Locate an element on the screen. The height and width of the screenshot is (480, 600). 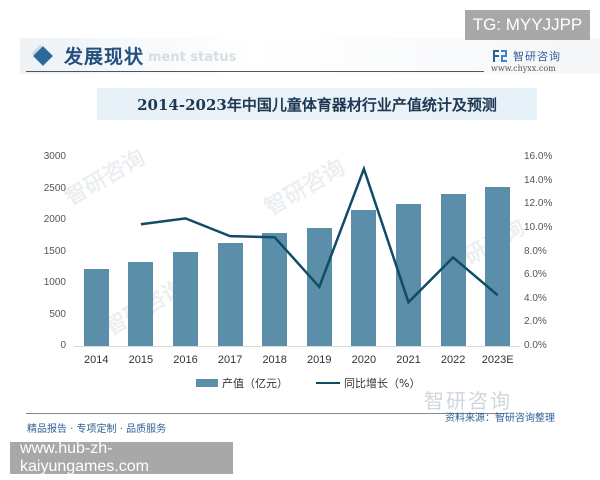
url-badge: www.hub-zh-kaiyungames.com is located at coordinates (121, 457).